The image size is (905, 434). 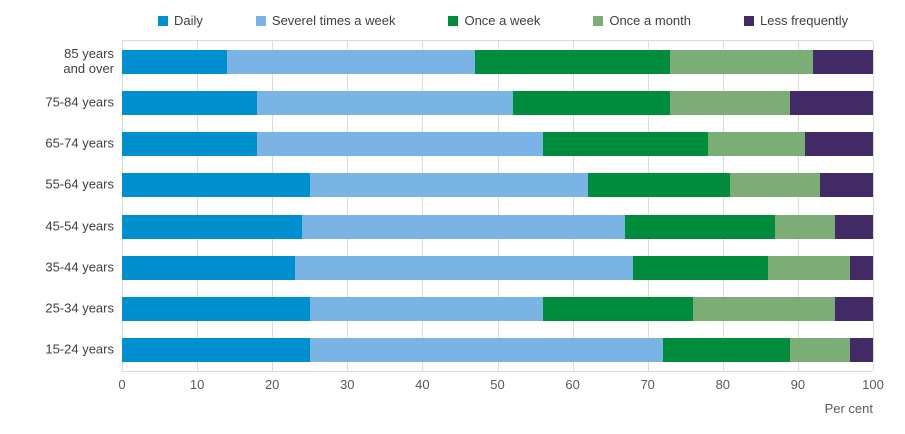 I want to click on legend-item: Daily, so click(x=180, y=20).